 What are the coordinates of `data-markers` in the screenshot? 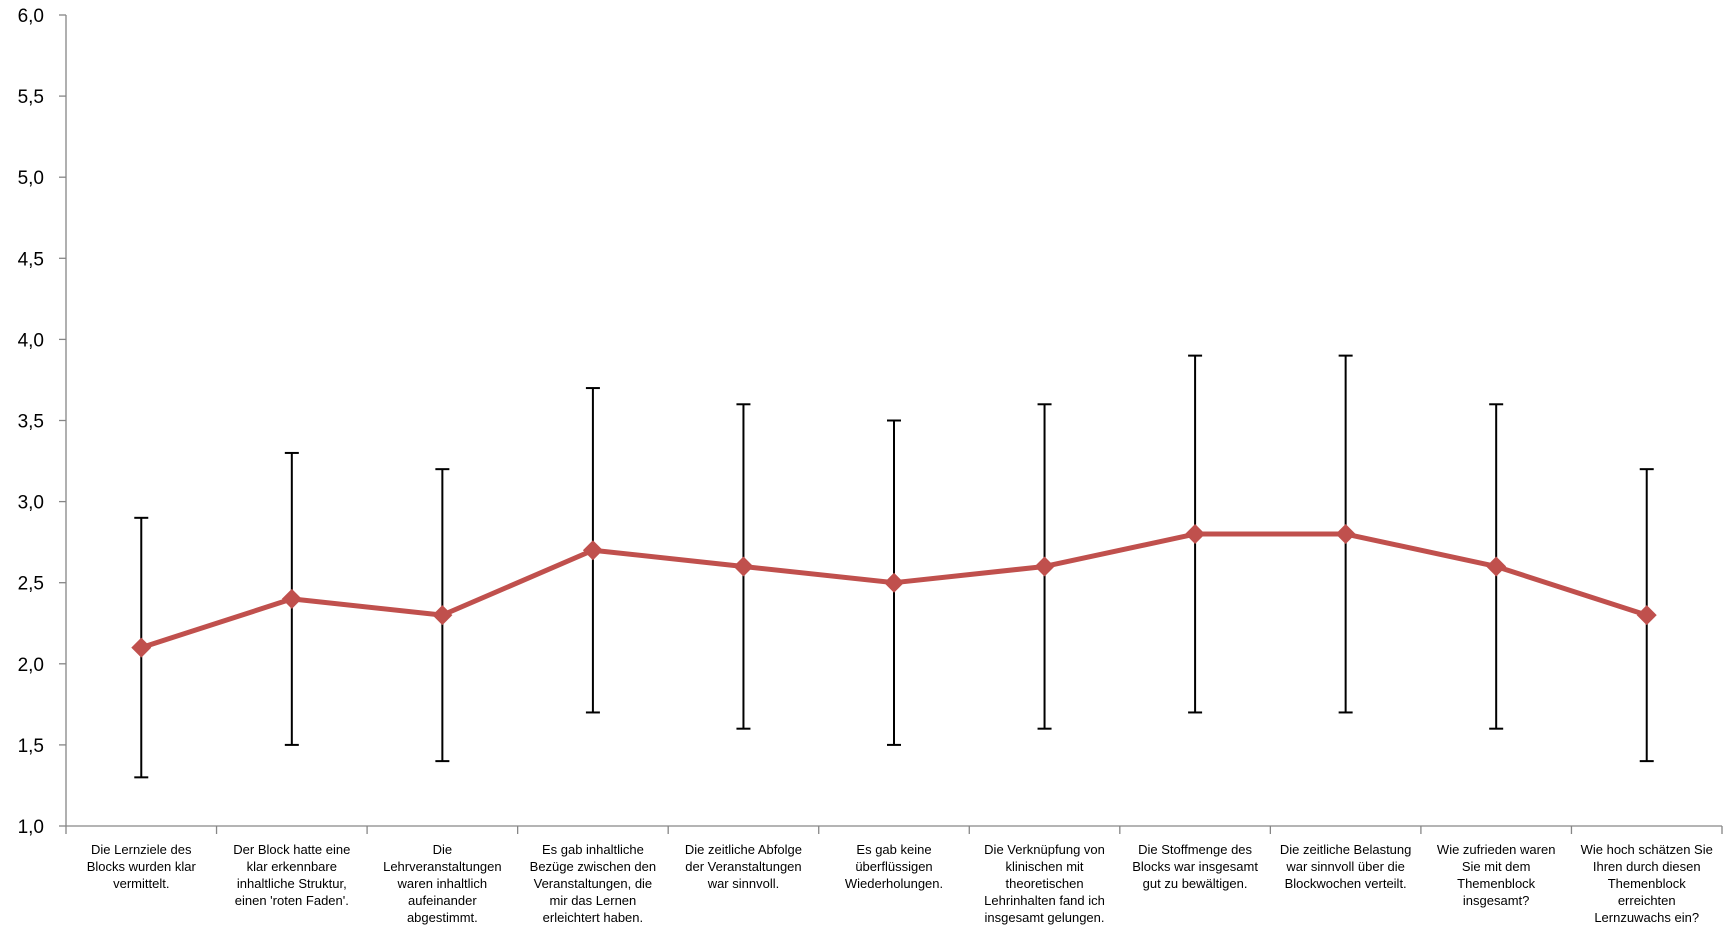 It's located at (894, 591).